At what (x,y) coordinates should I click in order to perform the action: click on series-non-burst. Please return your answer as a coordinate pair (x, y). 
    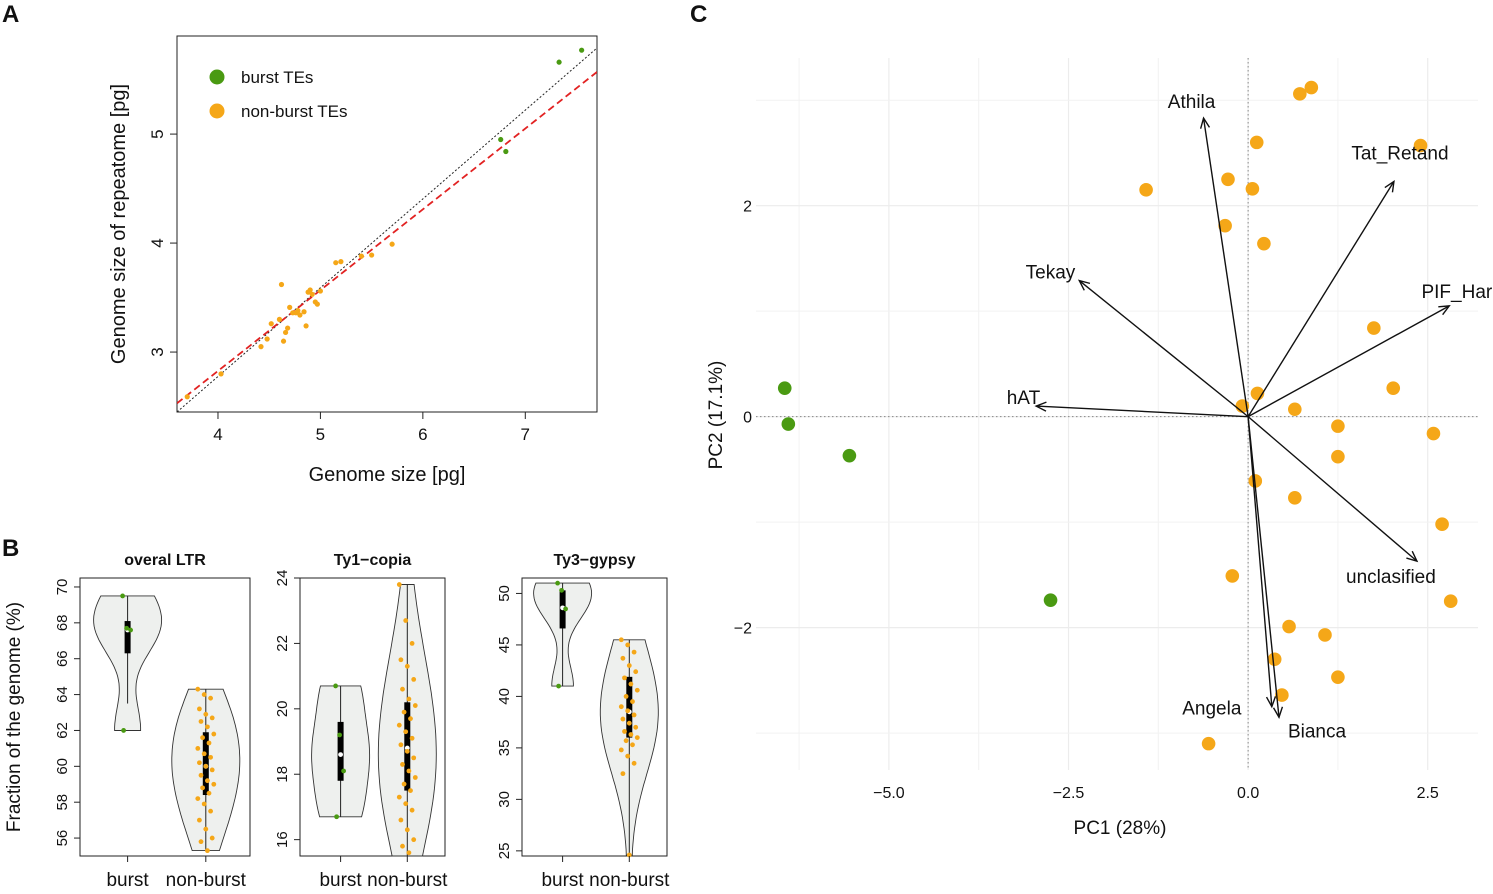
    Looking at the image, I should click on (289, 320).